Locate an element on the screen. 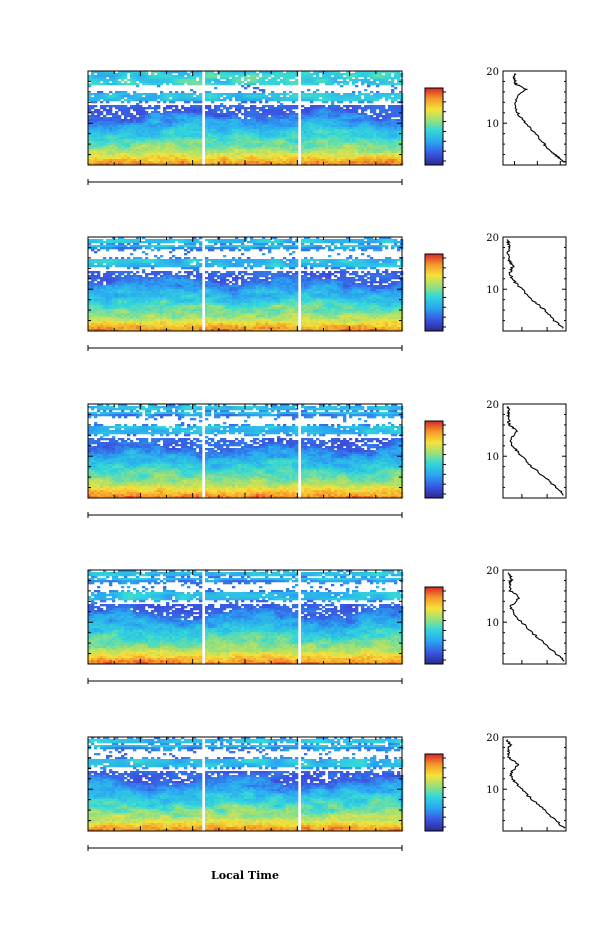  local-time-label: Local Time is located at coordinates (245, 875).